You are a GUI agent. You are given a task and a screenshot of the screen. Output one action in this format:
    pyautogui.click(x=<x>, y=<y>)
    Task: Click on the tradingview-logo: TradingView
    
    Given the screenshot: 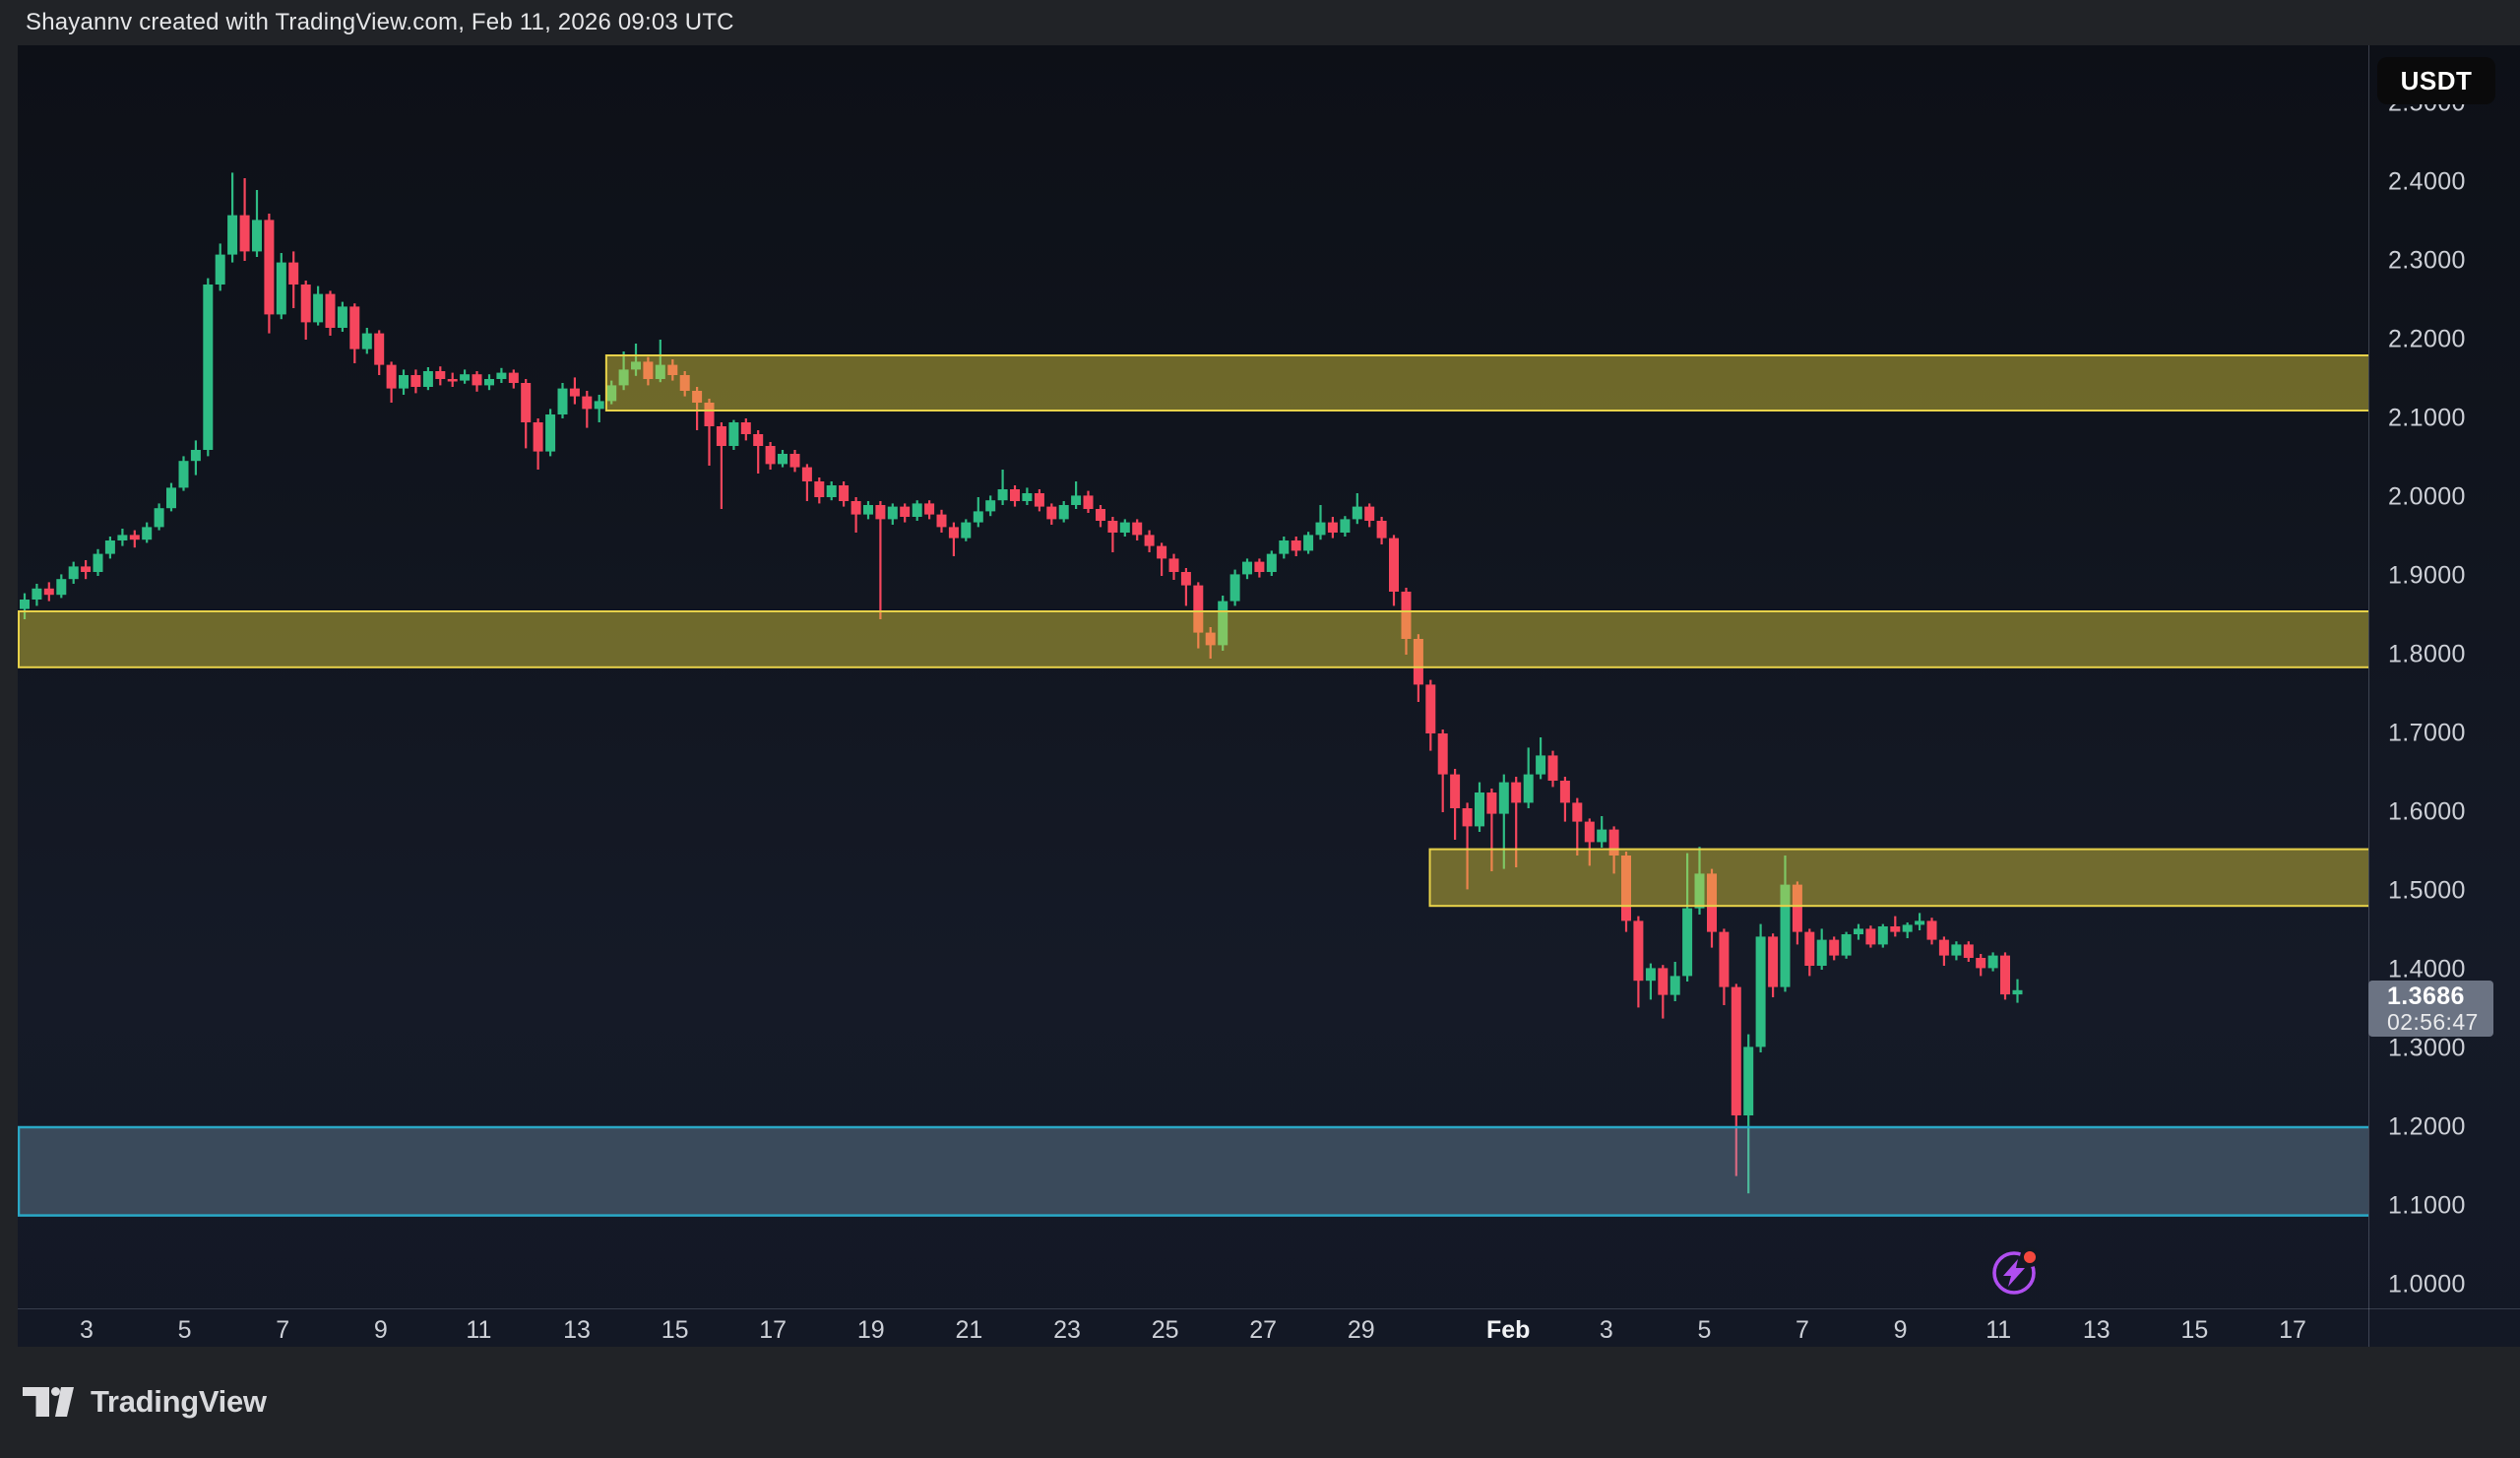 What is the action you would take?
    pyautogui.click(x=145, y=1401)
    